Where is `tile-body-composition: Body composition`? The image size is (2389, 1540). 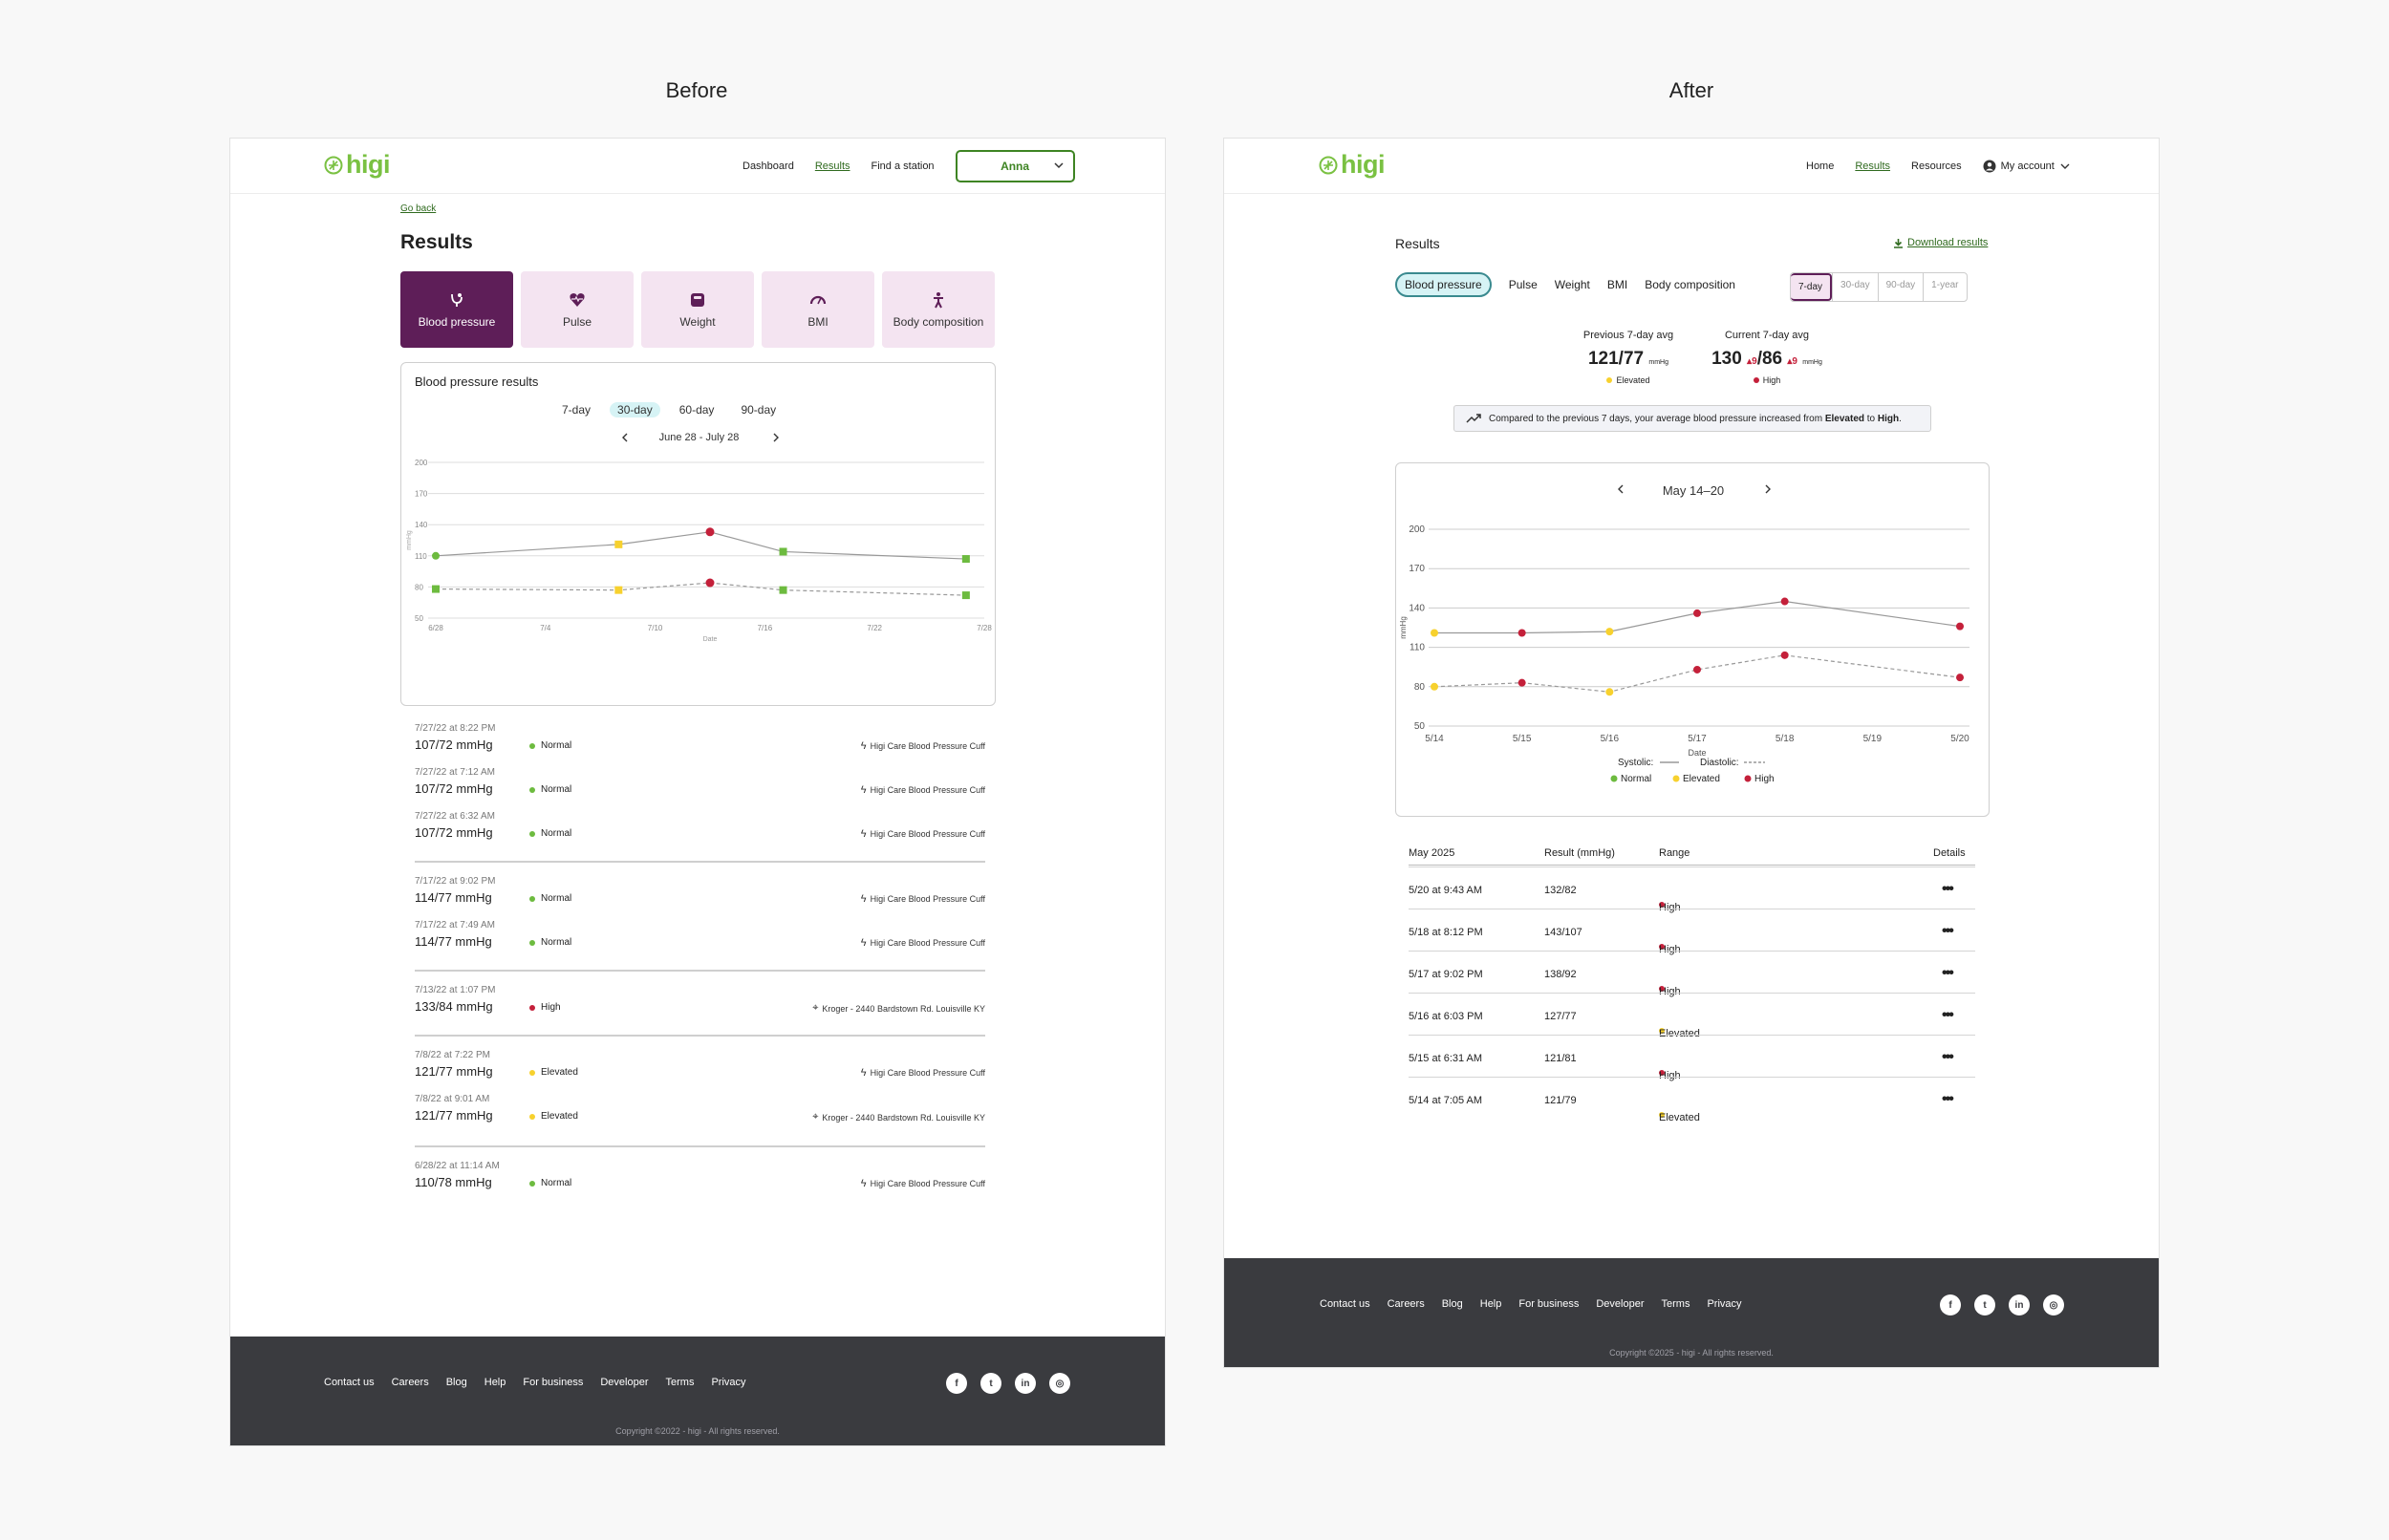 tile-body-composition: Body composition is located at coordinates (938, 309).